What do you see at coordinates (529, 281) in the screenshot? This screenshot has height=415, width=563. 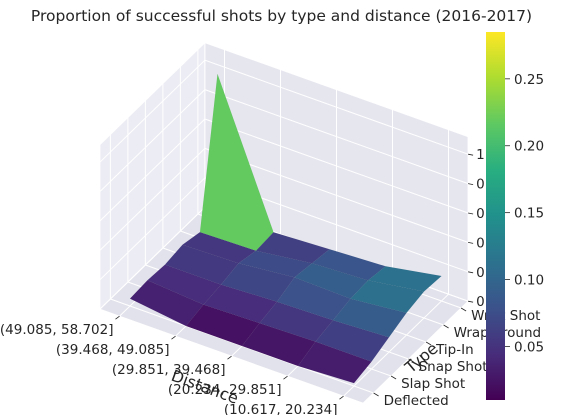 I see `colorbar-tick-label: 0.10` at bounding box center [529, 281].